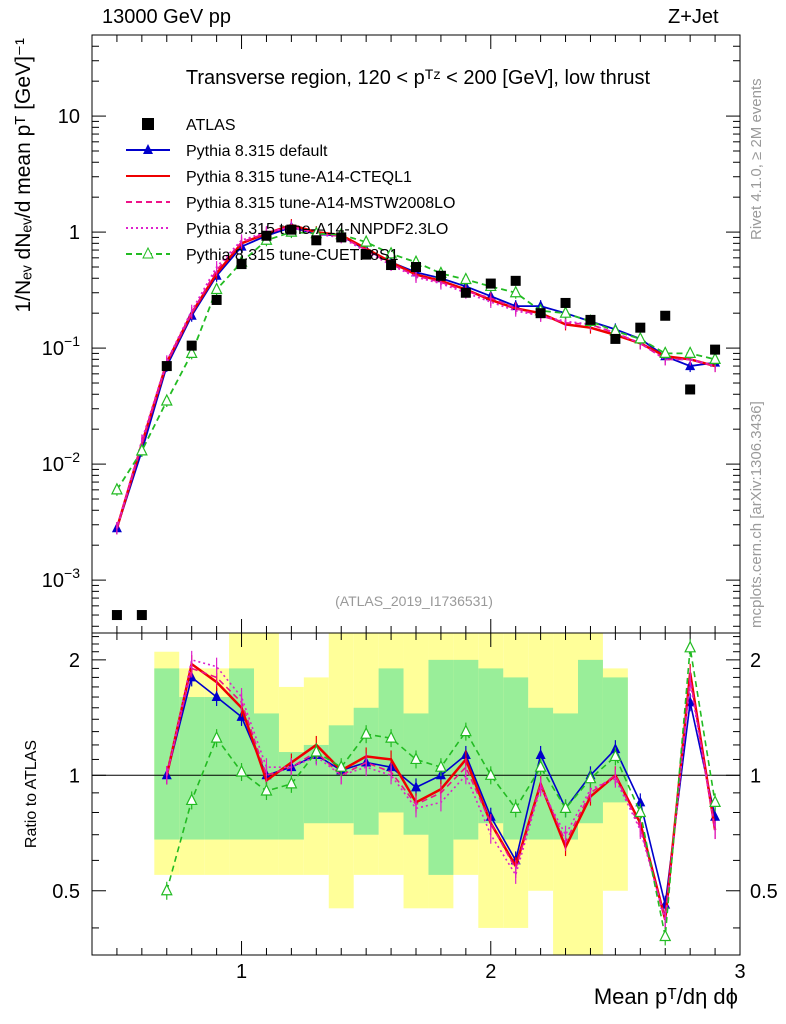  Describe the element at coordinates (755, 776) in the screenshot. I see `ratio-tick-label-right: 1` at that location.